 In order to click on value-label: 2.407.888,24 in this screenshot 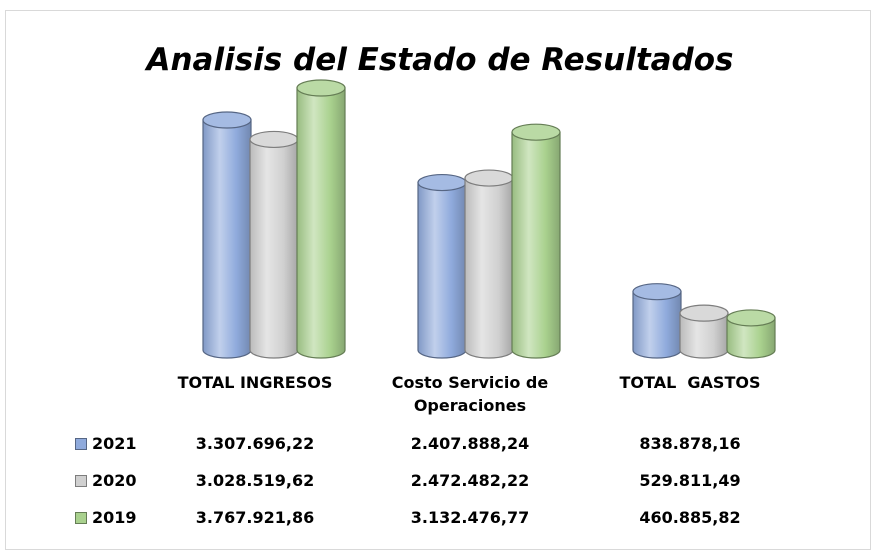, I will do `click(470, 443)`.